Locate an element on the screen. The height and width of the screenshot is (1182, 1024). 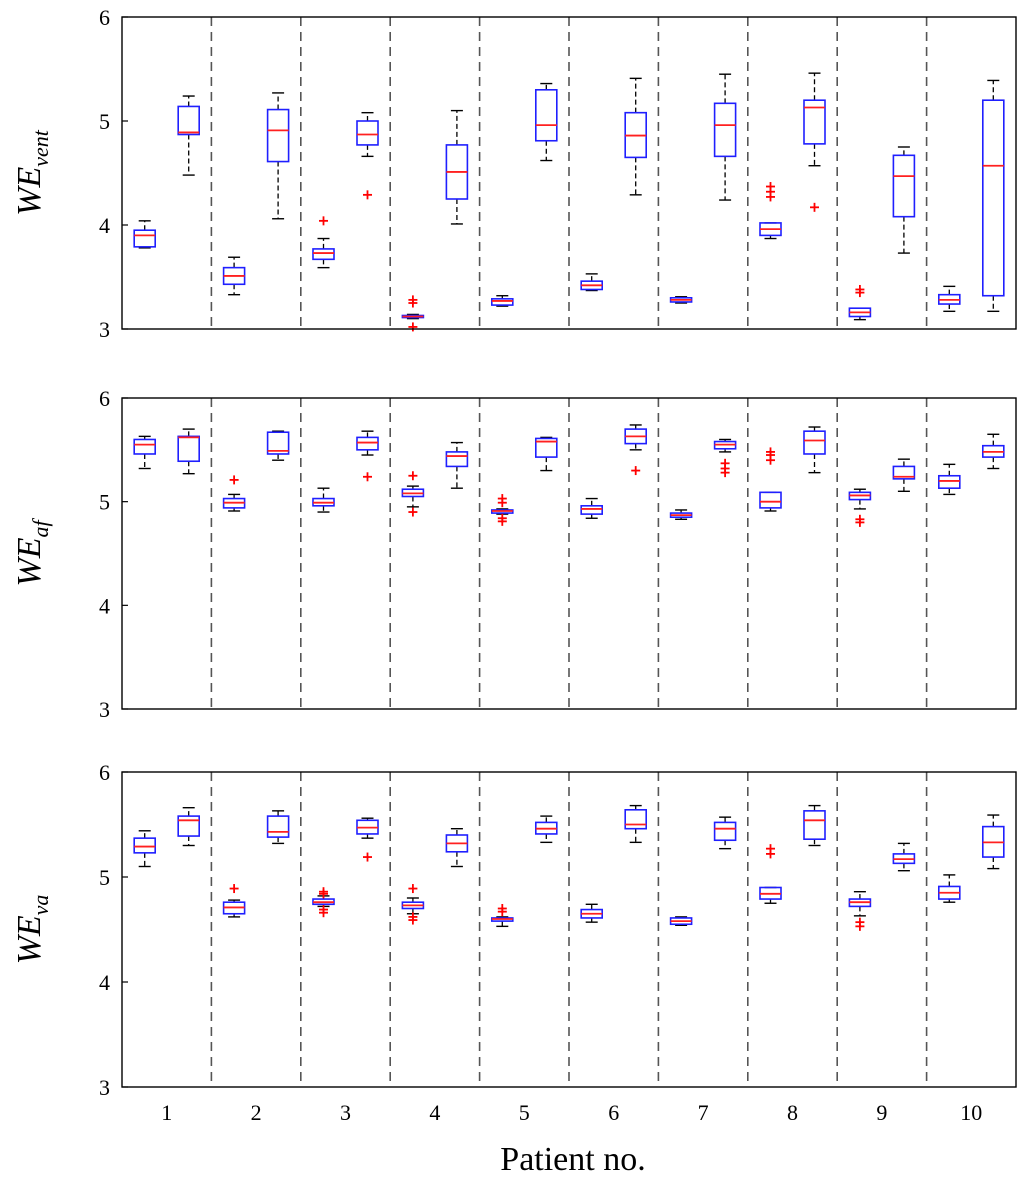
x-tick-label: 3 is located at coordinates (345, 1112).